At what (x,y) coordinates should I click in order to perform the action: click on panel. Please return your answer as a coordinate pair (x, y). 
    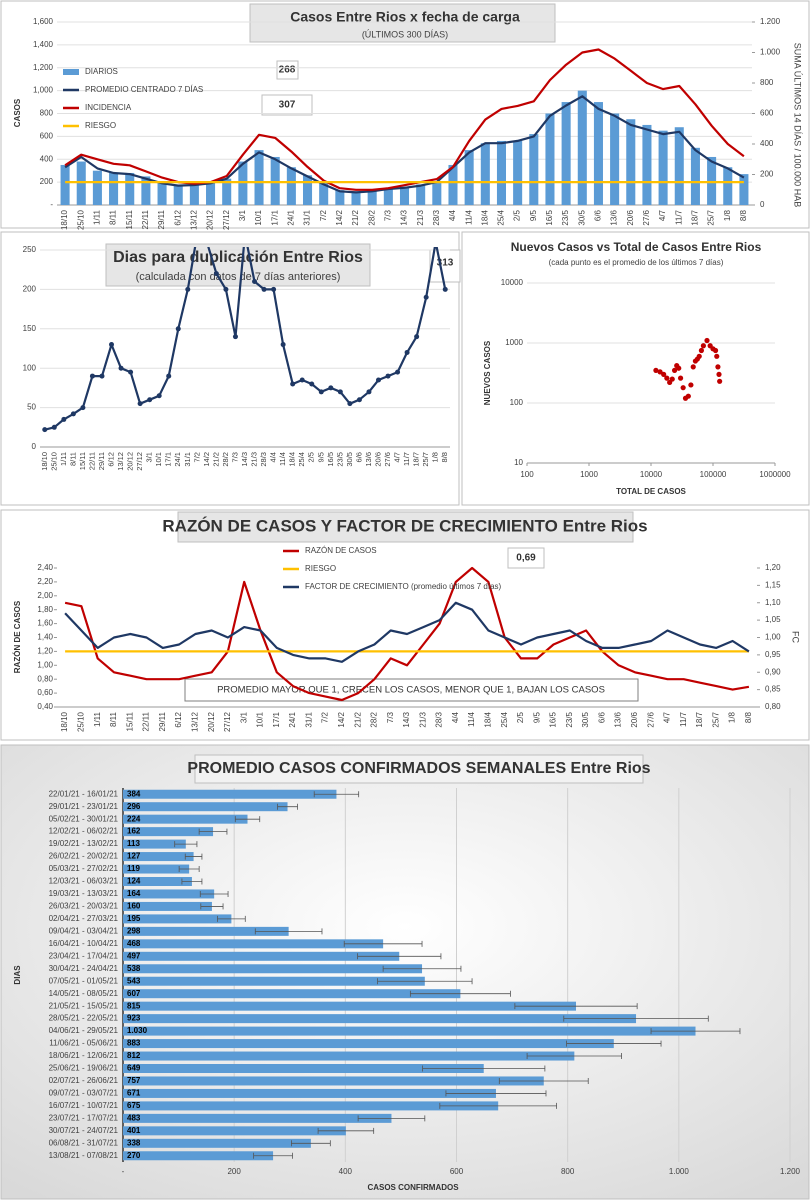
    Looking at the image, I should click on (635, 368).